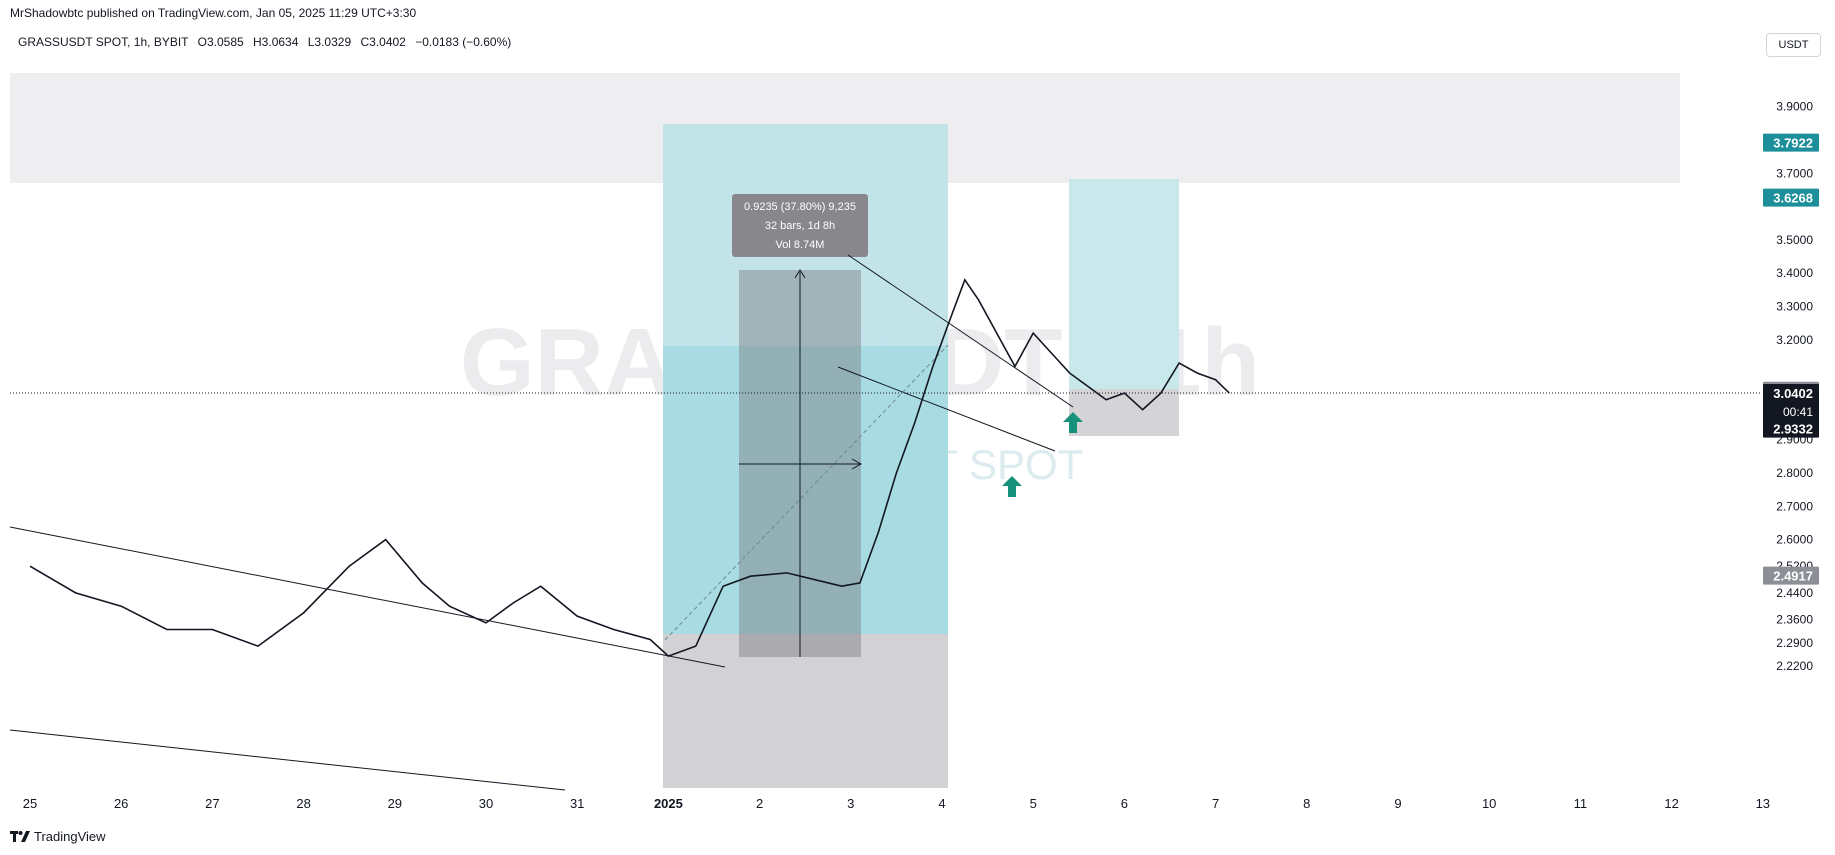 This screenshot has height=855, width=1835. Describe the element at coordinates (1798, 412) in the screenshot. I see `price-label-countdown: 00:41` at that location.